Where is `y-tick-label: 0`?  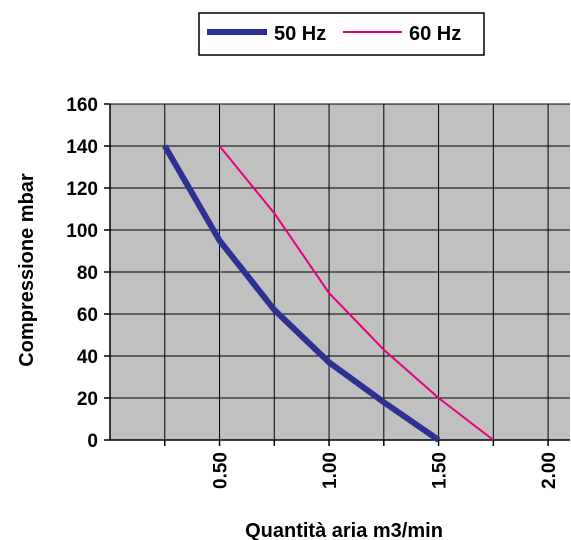
y-tick-label: 0 is located at coordinates (92, 441).